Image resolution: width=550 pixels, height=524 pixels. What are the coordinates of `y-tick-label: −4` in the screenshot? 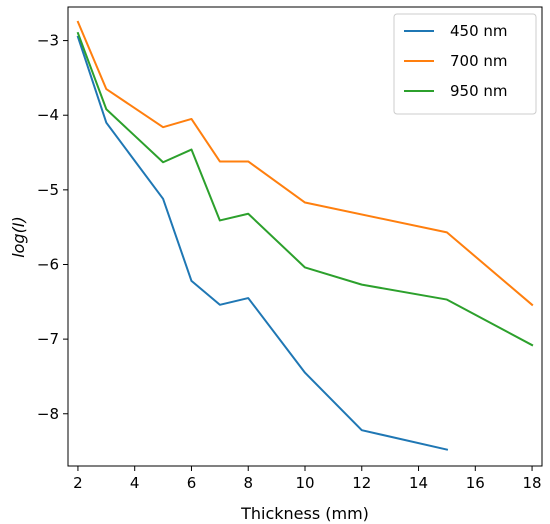 It's located at (48, 115).